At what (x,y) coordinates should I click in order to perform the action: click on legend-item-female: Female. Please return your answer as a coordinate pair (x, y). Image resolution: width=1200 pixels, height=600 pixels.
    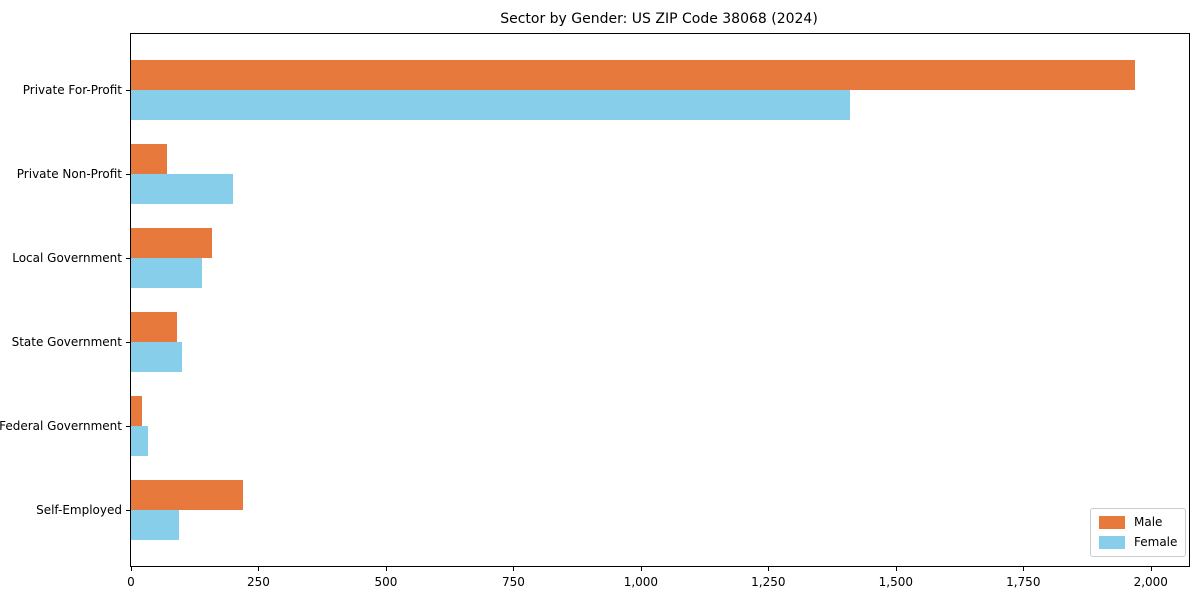
    Looking at the image, I should click on (1138, 542).